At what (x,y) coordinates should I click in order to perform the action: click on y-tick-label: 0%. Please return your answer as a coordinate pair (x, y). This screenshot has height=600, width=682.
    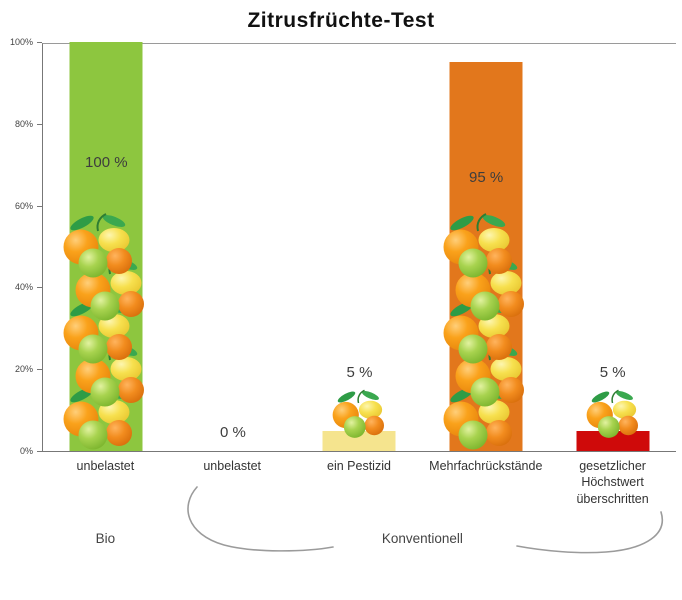
    Looking at the image, I should click on (26, 451).